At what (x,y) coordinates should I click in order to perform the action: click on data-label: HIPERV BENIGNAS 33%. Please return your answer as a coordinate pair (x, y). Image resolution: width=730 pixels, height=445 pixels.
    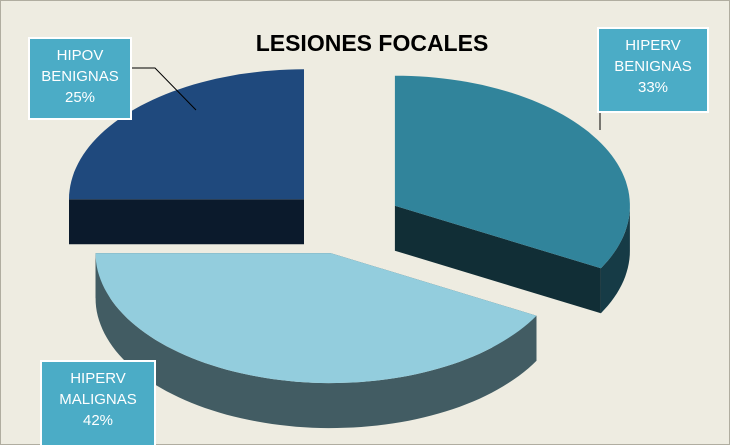
    Looking at the image, I should click on (653, 70).